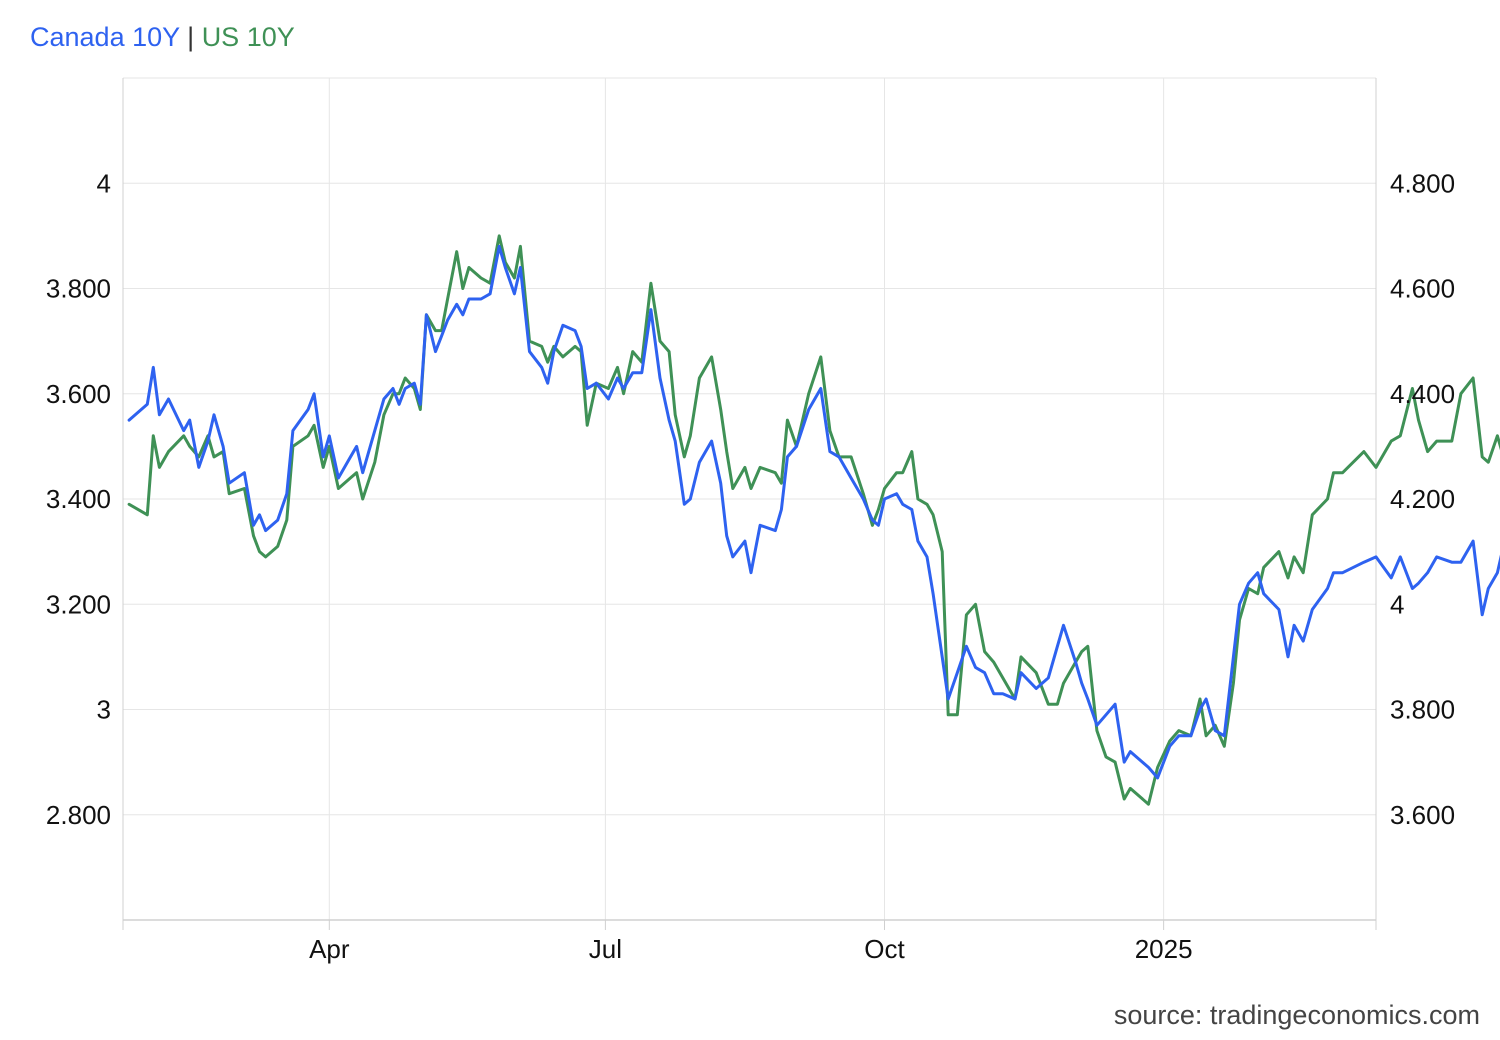 This screenshot has height=1040, width=1500. Describe the element at coordinates (1397, 604) in the screenshot. I see `y-right-tick-label: 4` at that location.